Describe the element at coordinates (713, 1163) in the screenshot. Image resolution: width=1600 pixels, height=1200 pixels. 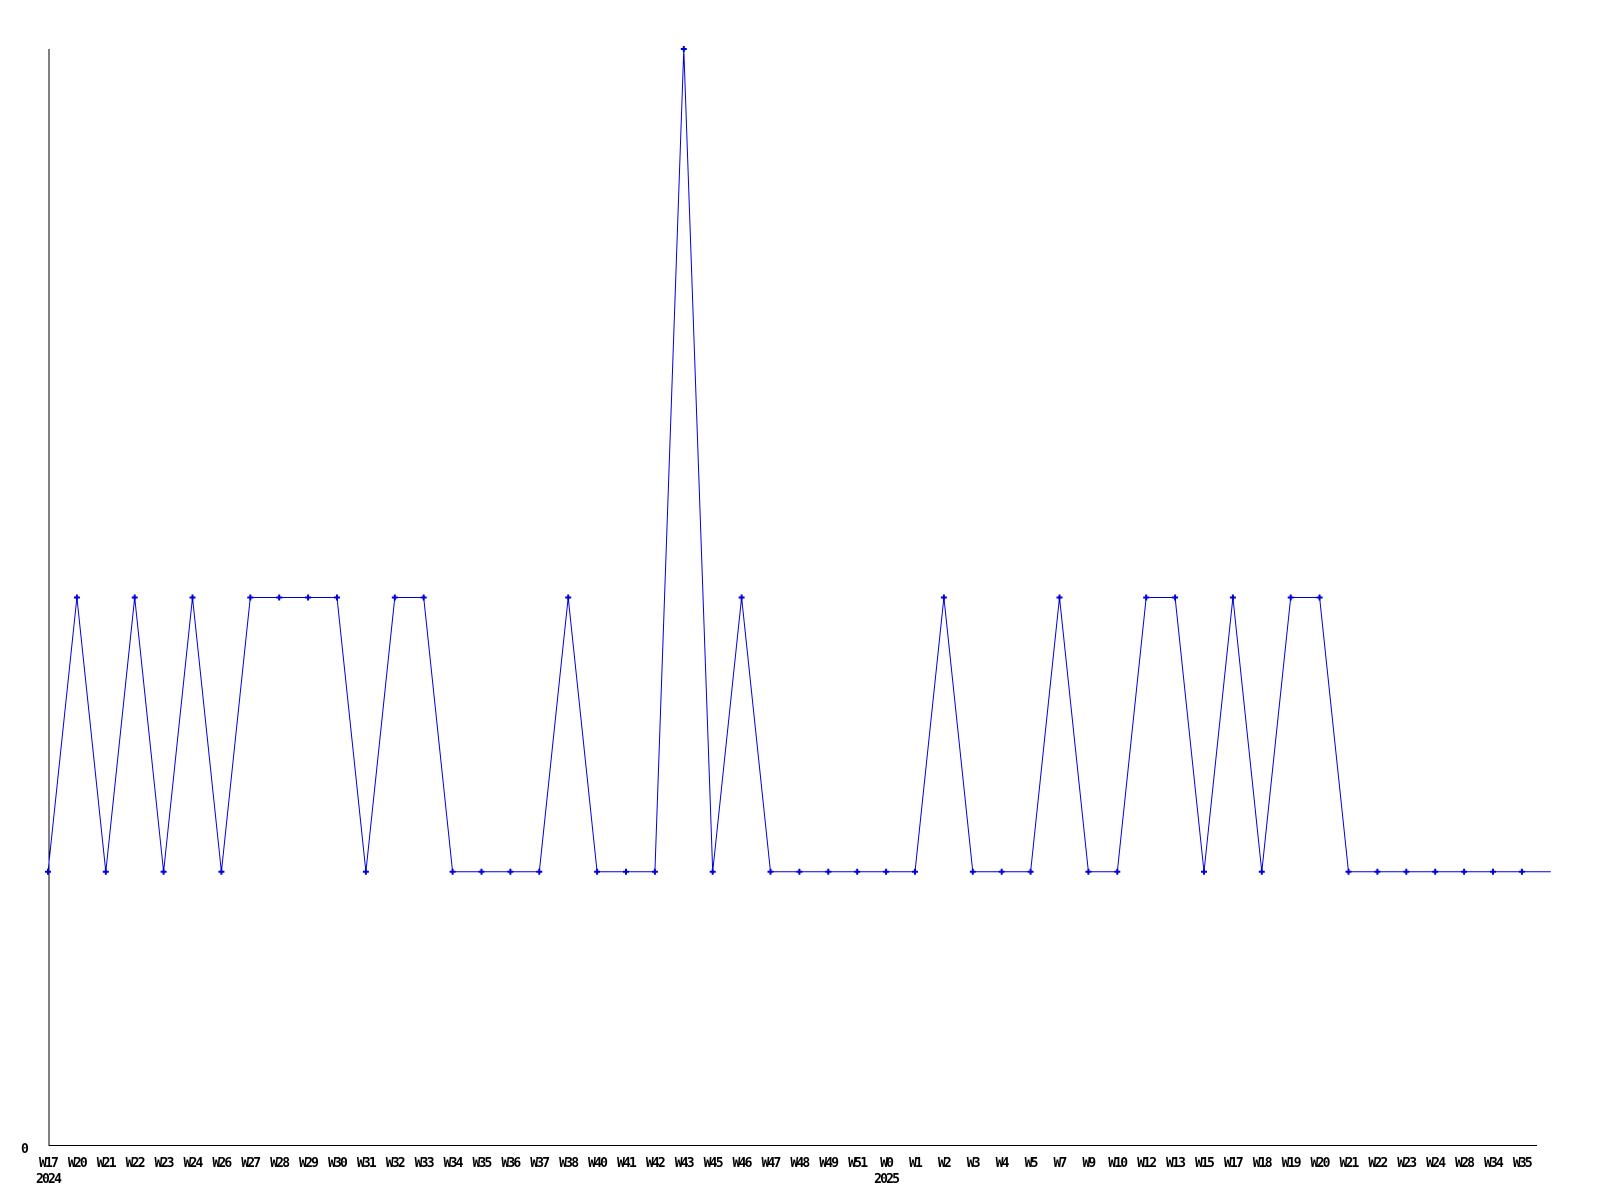
I see `x-tick-label: W45` at that location.